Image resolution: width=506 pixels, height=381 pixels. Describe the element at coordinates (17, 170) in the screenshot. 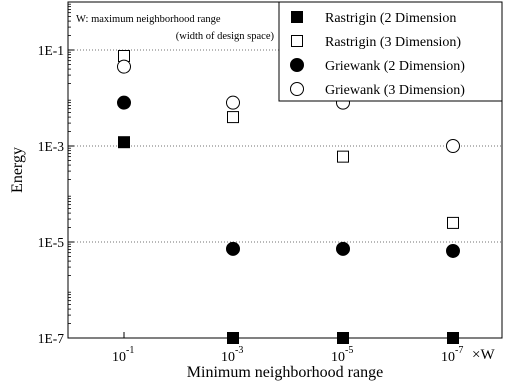

I see `y-axis-label: Energy` at that location.